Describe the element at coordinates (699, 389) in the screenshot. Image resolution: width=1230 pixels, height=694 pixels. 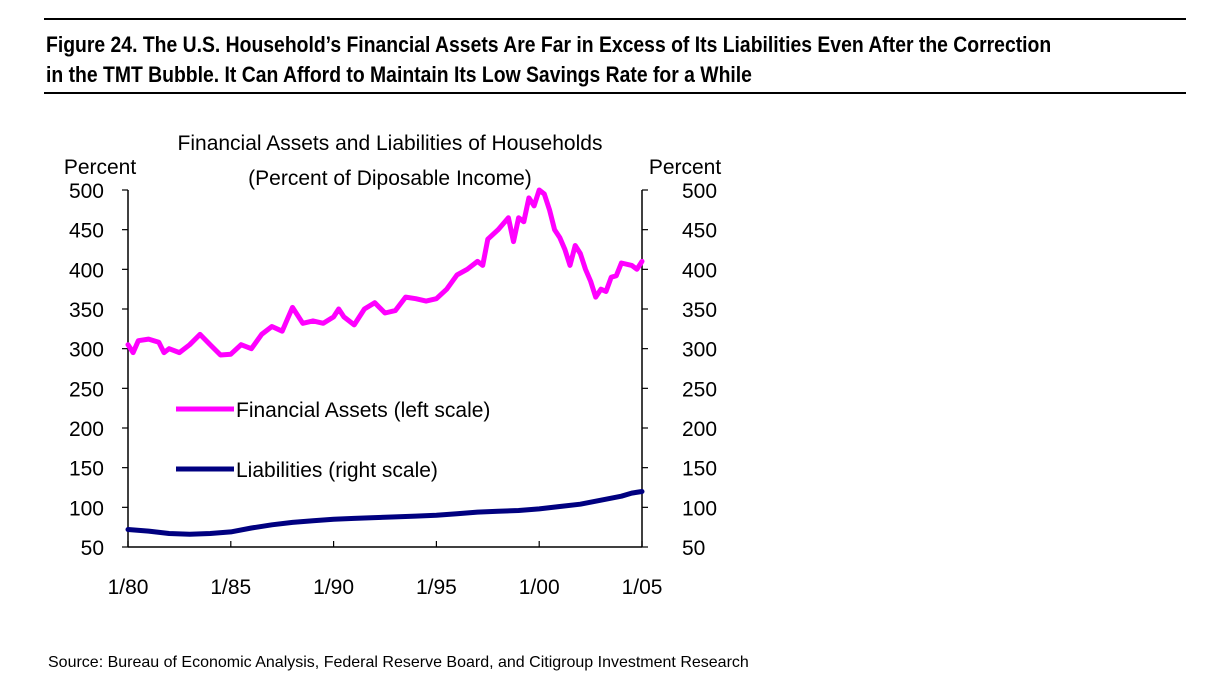
I see `right-y-tick-label: 250` at that location.